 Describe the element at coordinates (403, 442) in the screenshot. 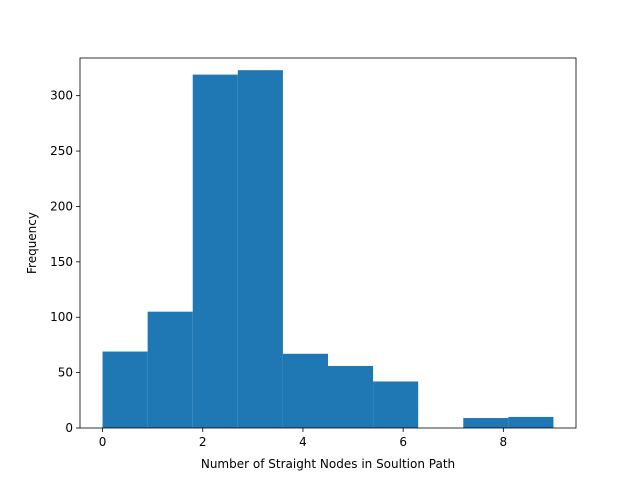

I see `x-tick-label: 6` at that location.